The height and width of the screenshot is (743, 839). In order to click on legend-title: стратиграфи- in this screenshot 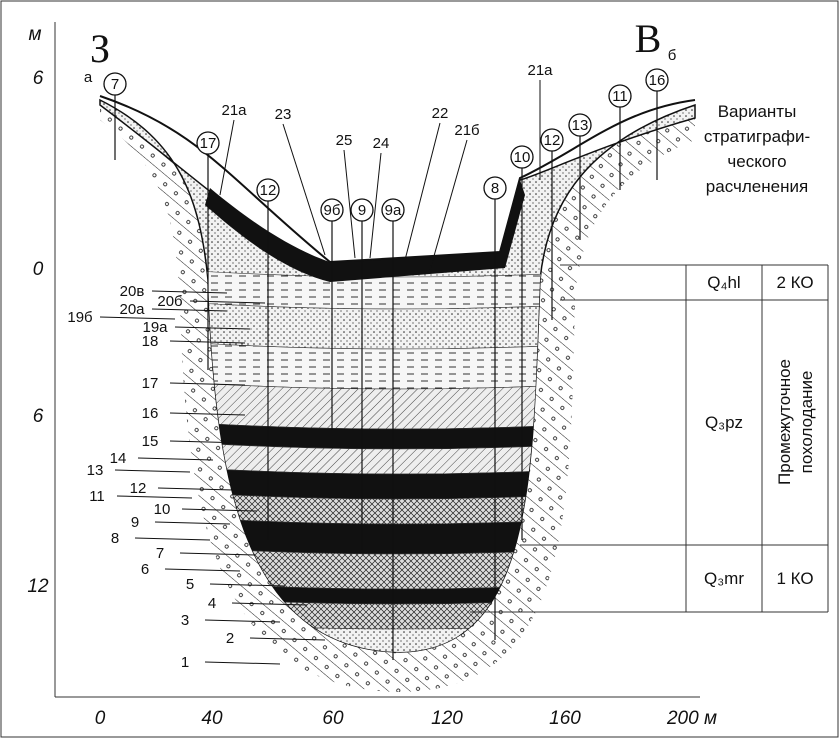, I will do `click(757, 136)`.